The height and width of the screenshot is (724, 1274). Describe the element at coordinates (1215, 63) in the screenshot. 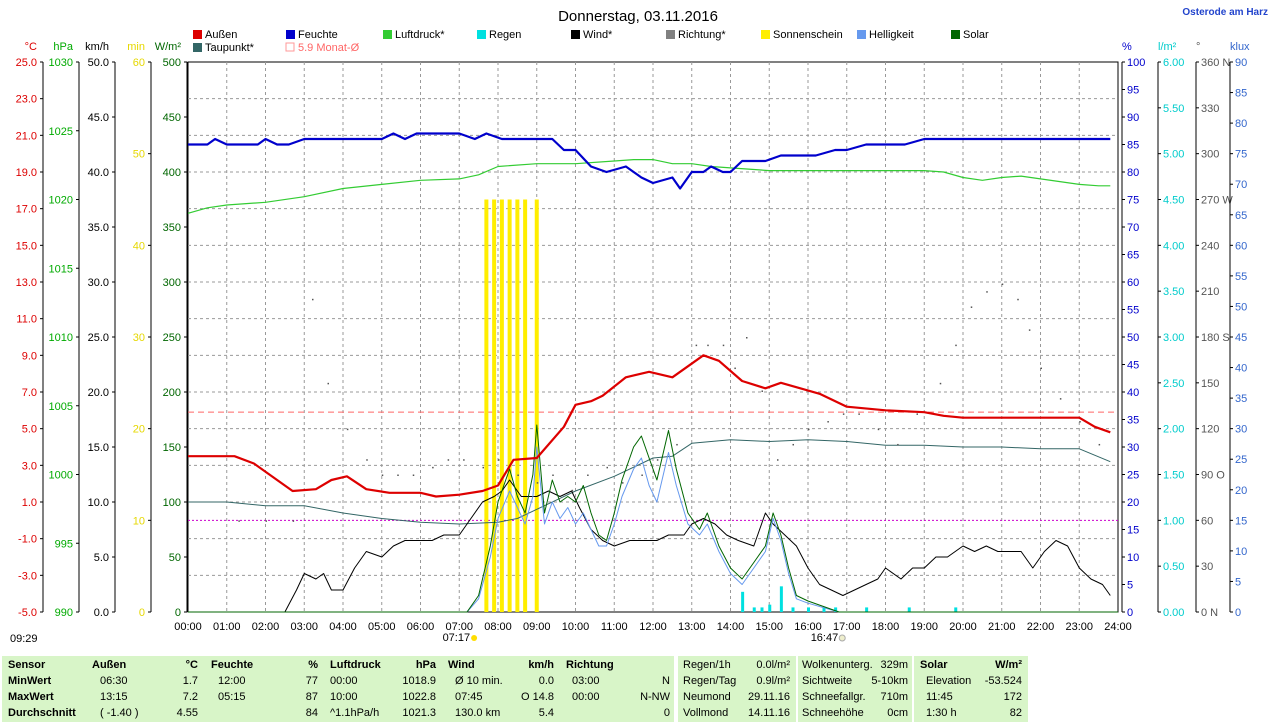

I see `right-axis-tick-label: 360 N` at that location.